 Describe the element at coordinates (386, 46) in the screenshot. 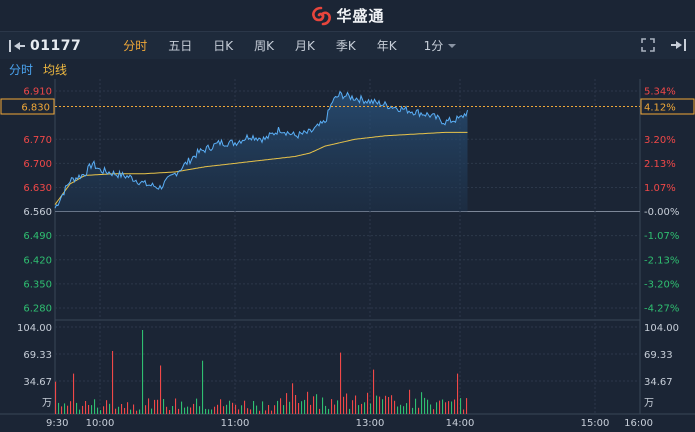

I see `tab-yearly-k: 年K` at that location.